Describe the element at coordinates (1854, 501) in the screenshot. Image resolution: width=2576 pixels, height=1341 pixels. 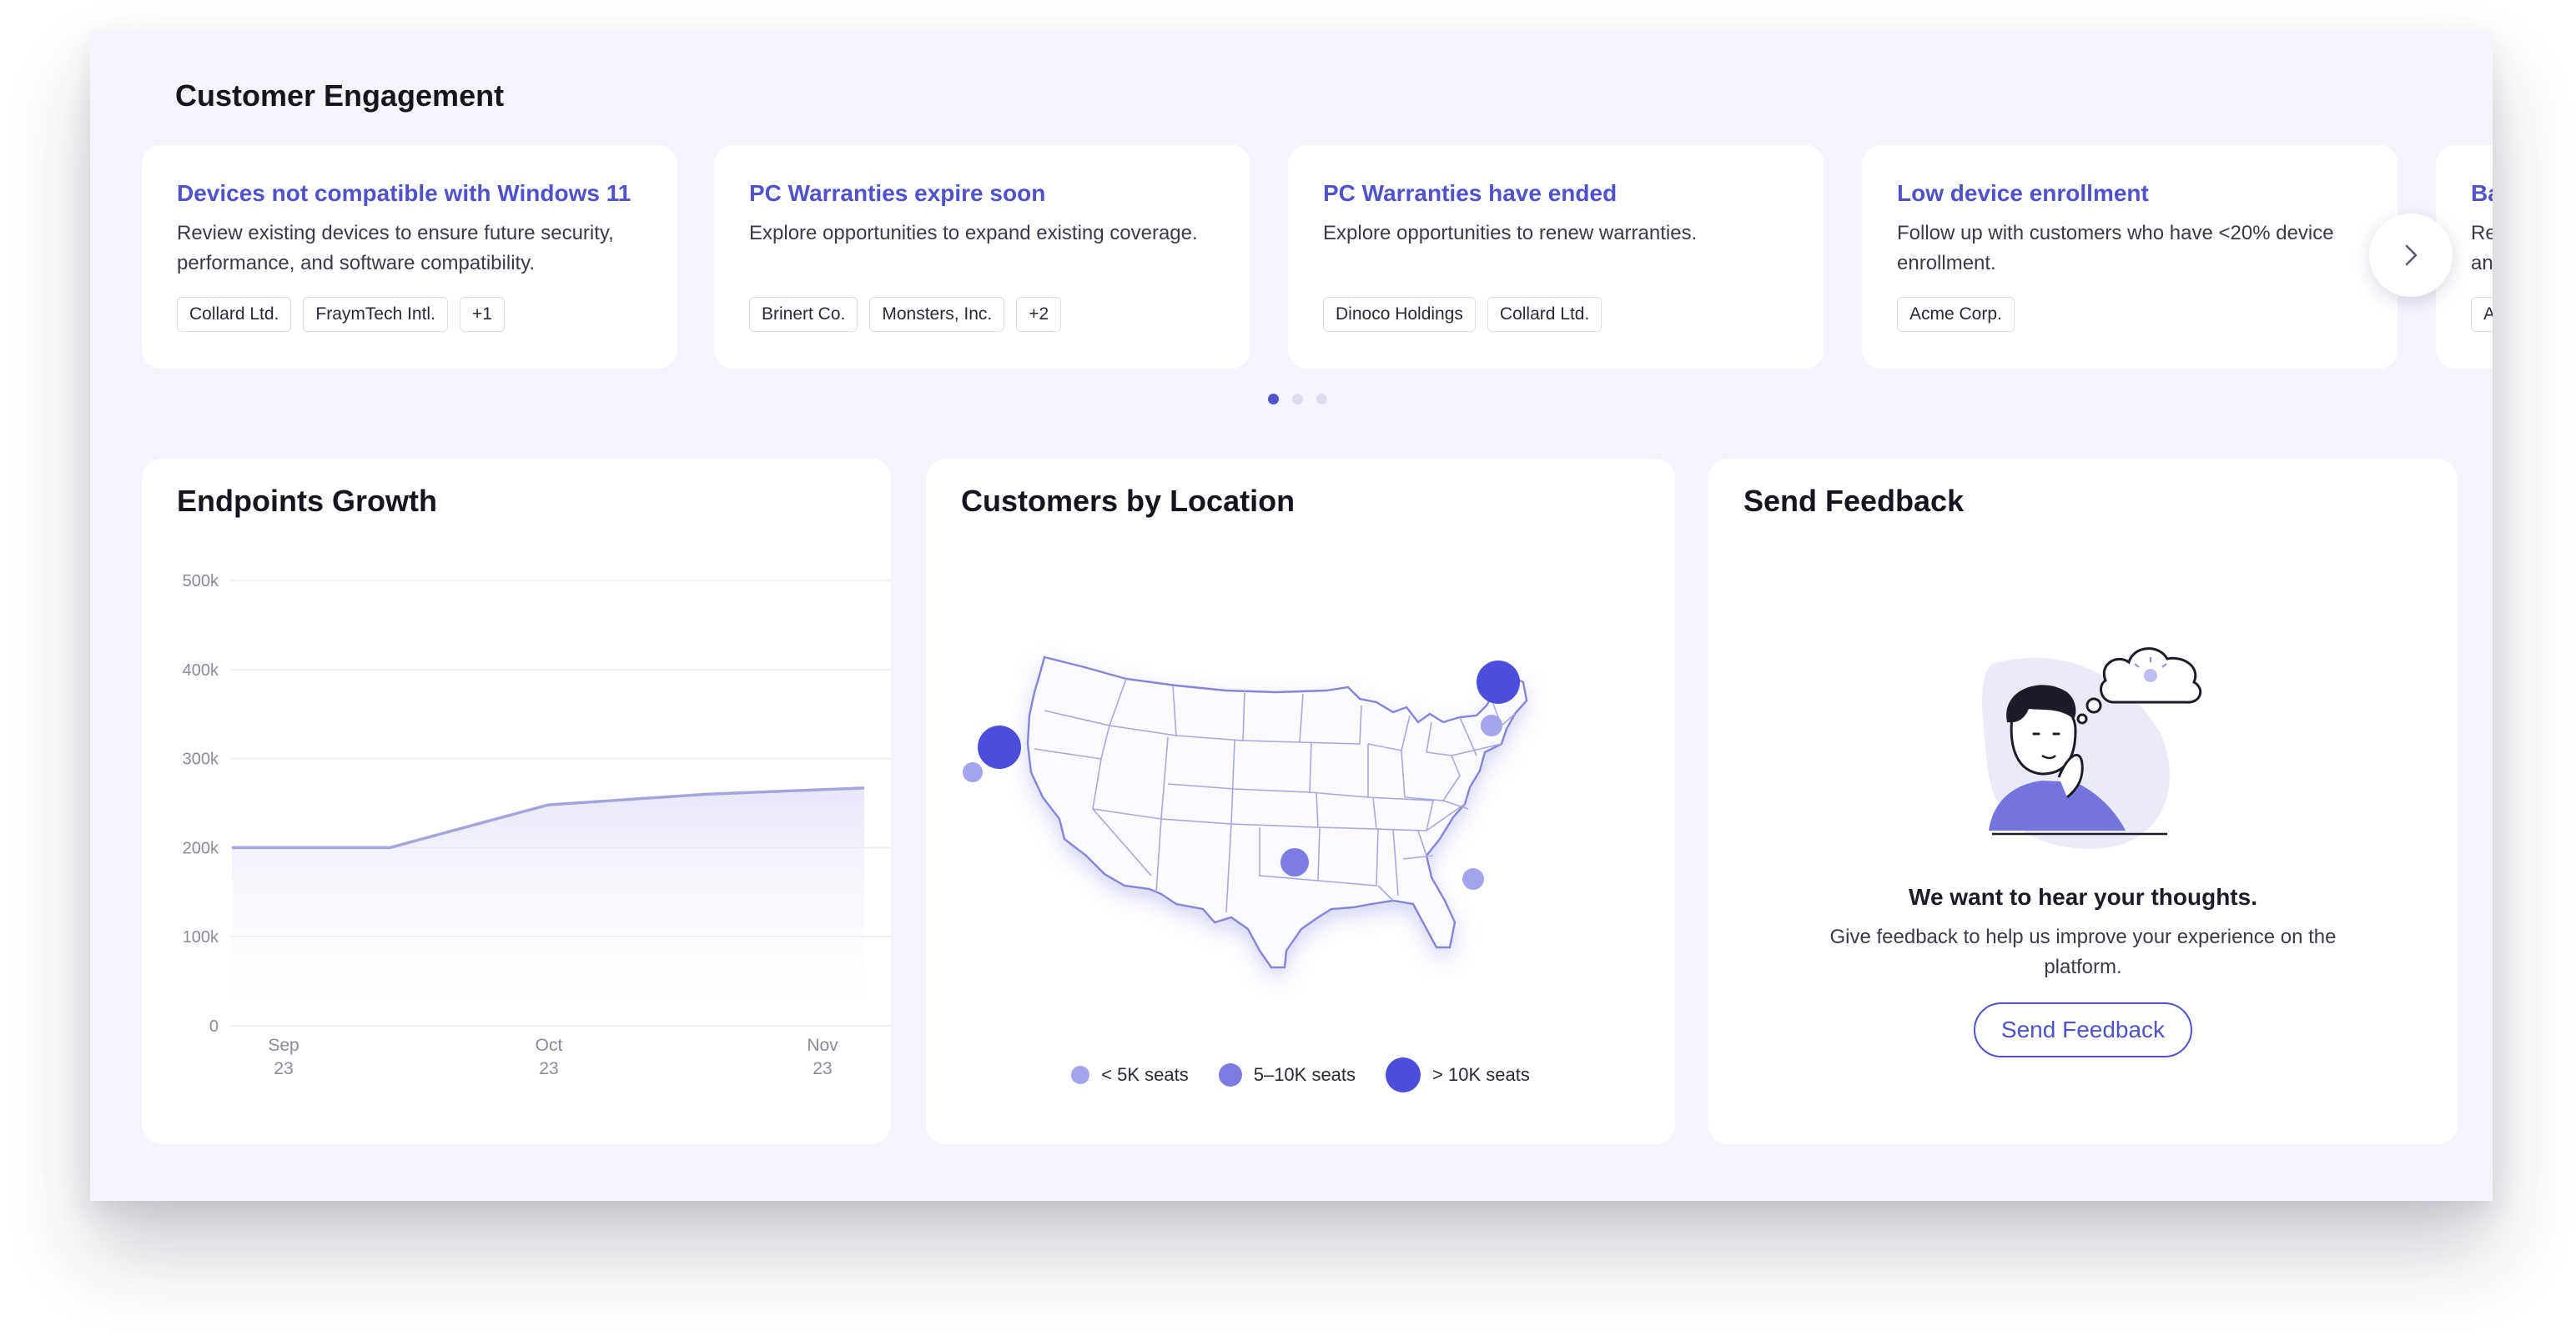
I see `panel-title: Send Feedback` at that location.